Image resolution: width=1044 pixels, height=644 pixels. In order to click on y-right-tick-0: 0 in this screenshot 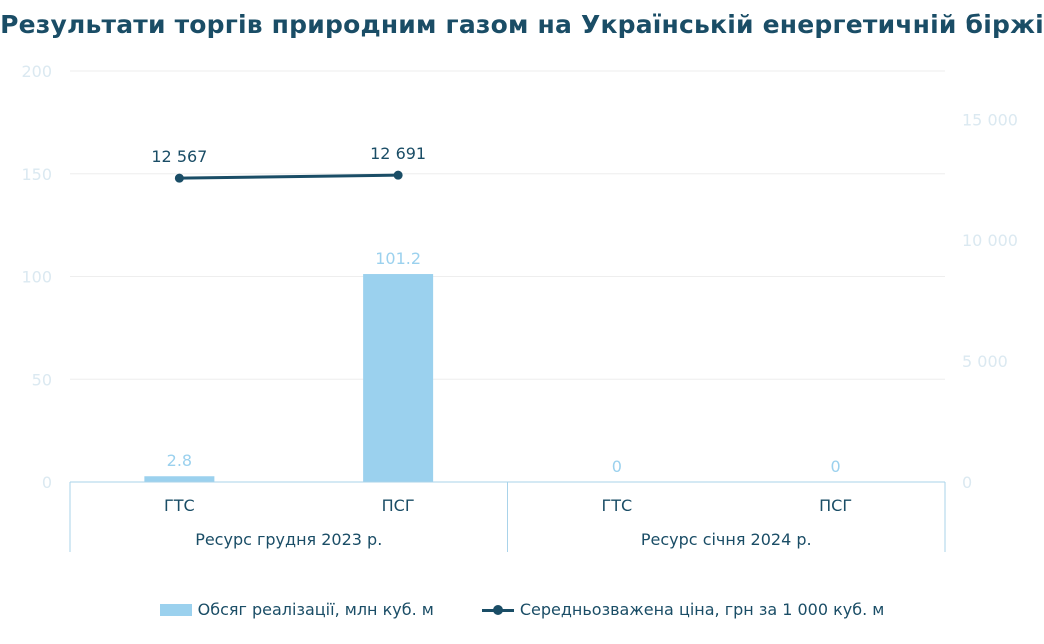, I will do `click(967, 482)`.